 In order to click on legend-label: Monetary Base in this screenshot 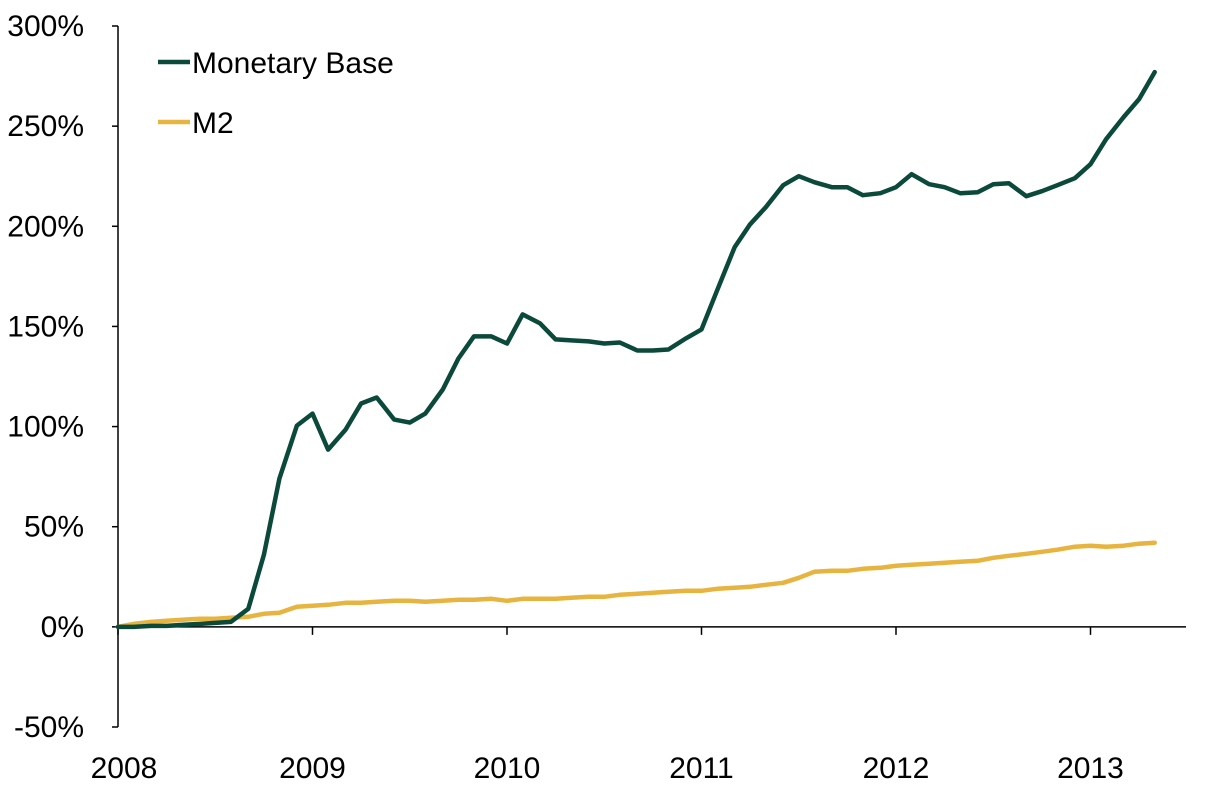, I will do `click(293, 63)`.